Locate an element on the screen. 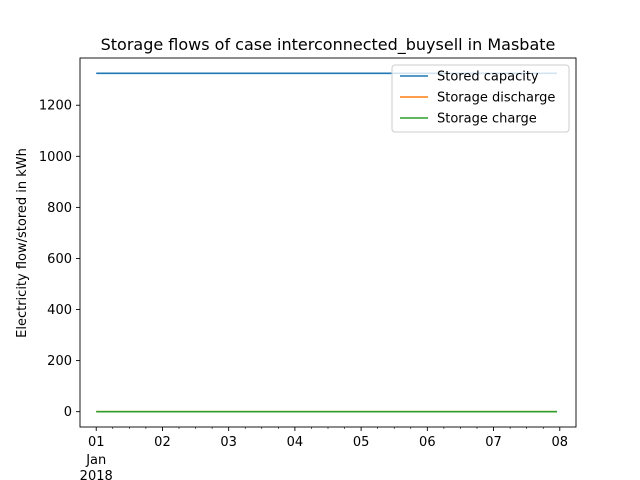  y-tick-label: 400 is located at coordinates (59, 310).